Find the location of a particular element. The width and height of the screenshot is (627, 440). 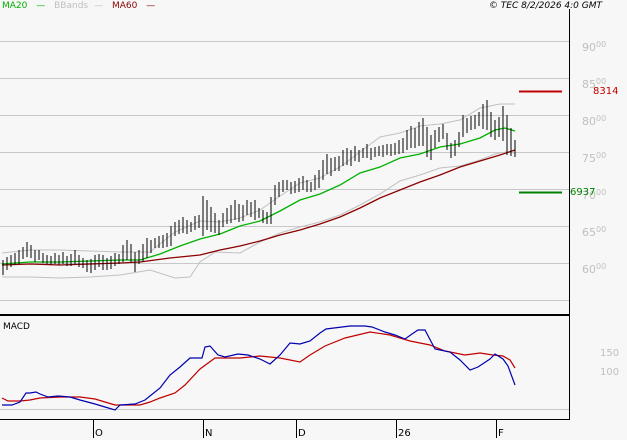

resistance-level-label: 8314 is located at coordinates (606, 91).